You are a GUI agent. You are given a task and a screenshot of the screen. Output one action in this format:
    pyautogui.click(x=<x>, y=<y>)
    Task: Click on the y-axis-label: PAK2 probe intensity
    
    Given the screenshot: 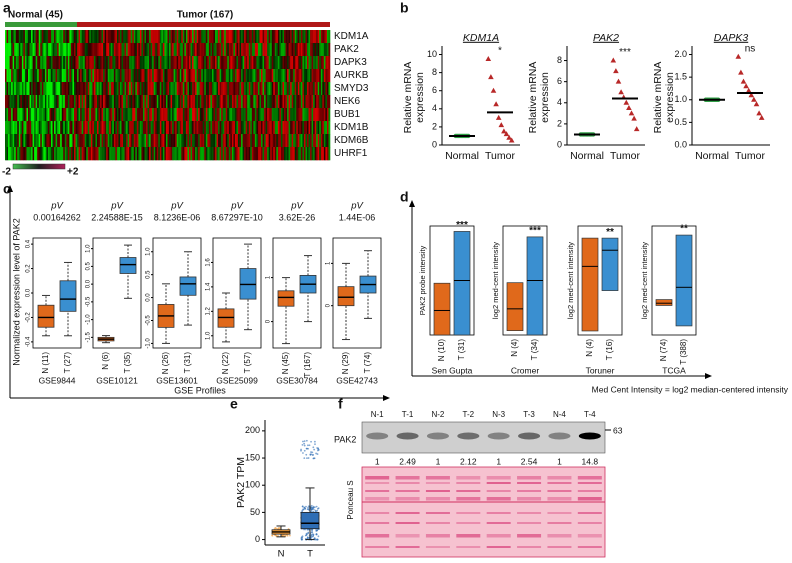 What is the action you would take?
    pyautogui.click(x=422, y=281)
    